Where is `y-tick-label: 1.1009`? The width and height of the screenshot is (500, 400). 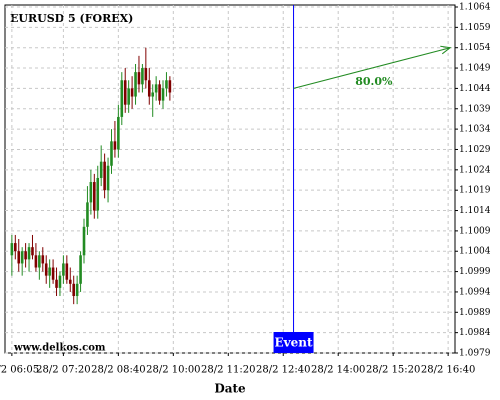 y-tick-label: 1.1009 is located at coordinates (475, 231).